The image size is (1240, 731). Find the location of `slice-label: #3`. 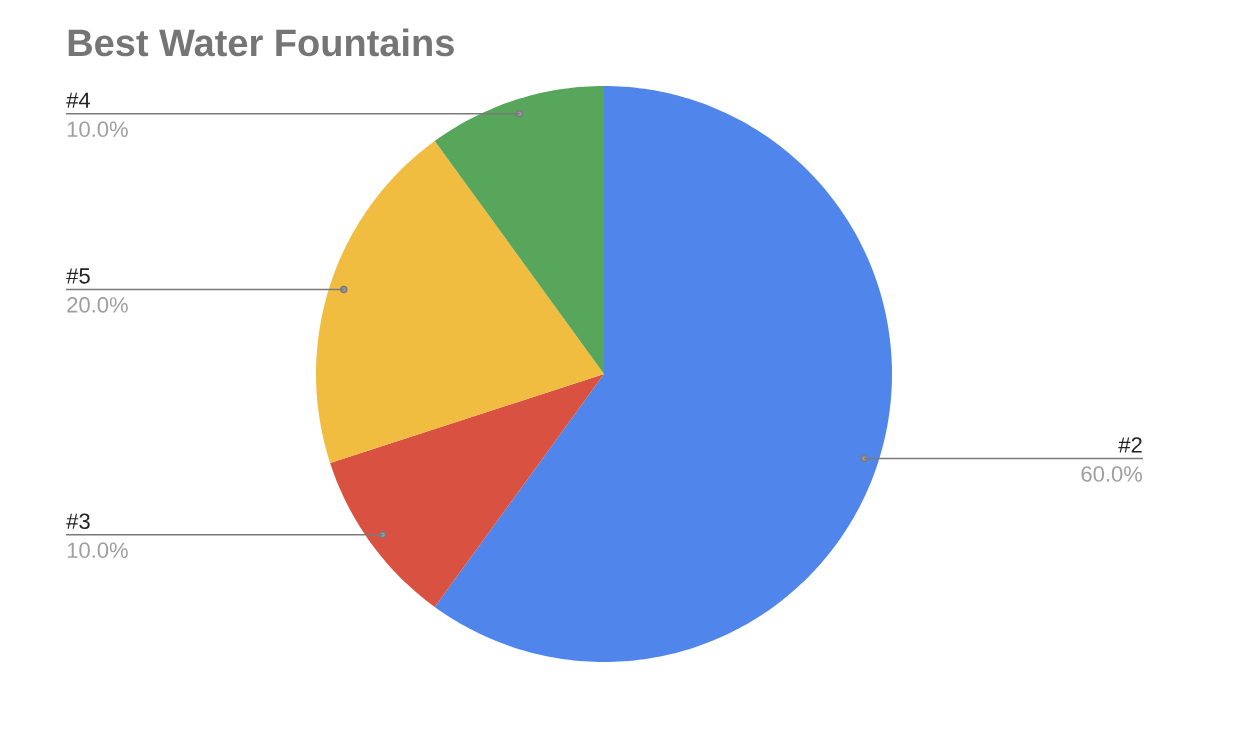

slice-label: #3 is located at coordinates (78, 521).